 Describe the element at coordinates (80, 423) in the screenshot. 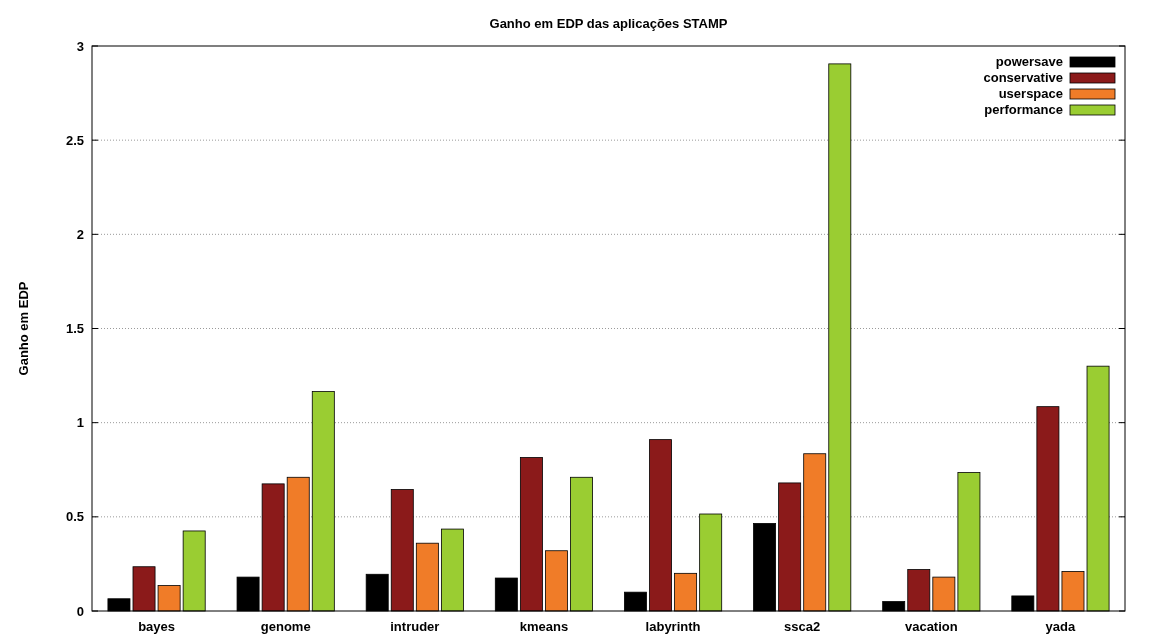

I see `y-tick-label: 1` at that location.